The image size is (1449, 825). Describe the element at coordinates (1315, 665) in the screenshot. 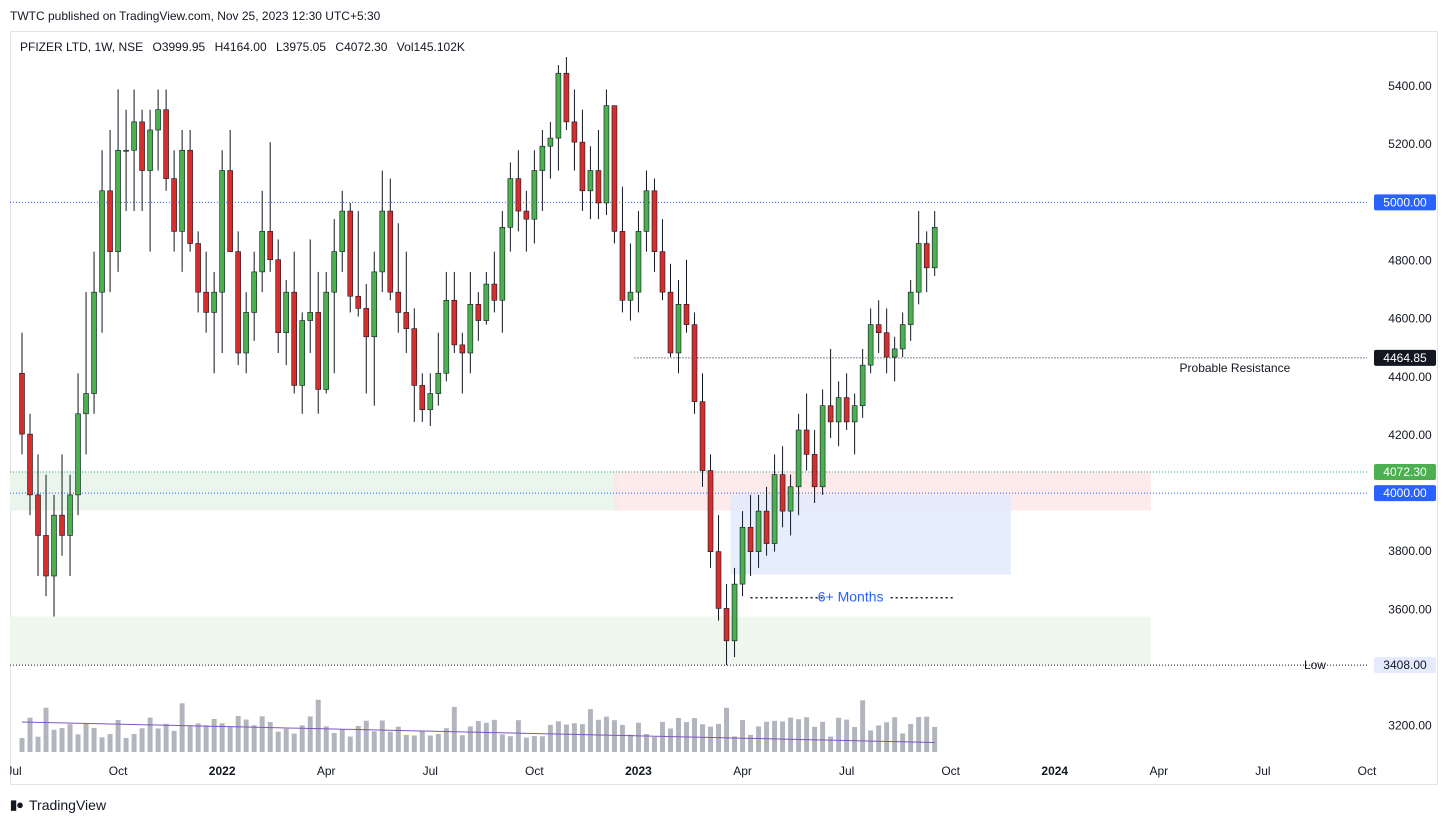

I see `annotation-label: Low` at that location.